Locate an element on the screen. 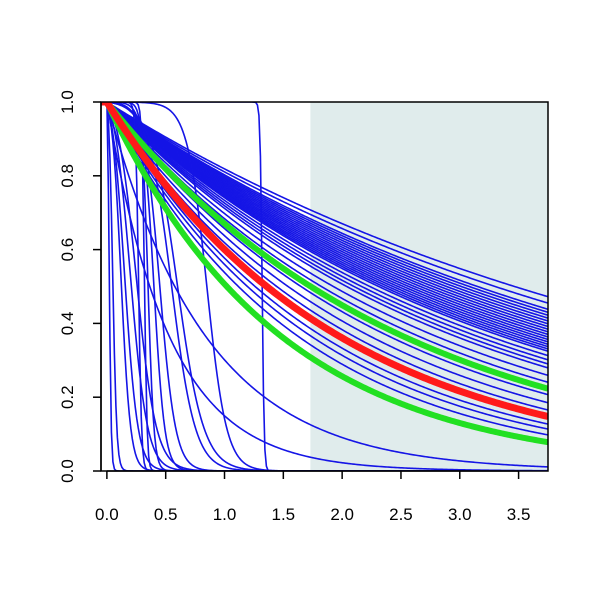 This screenshot has width=600, height=600. x-tick-label: 0.0 is located at coordinates (107, 514).